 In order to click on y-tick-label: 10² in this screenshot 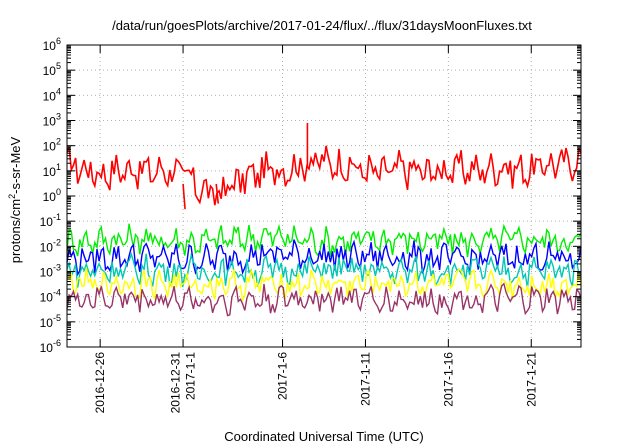, I will do `click(52, 145)`.